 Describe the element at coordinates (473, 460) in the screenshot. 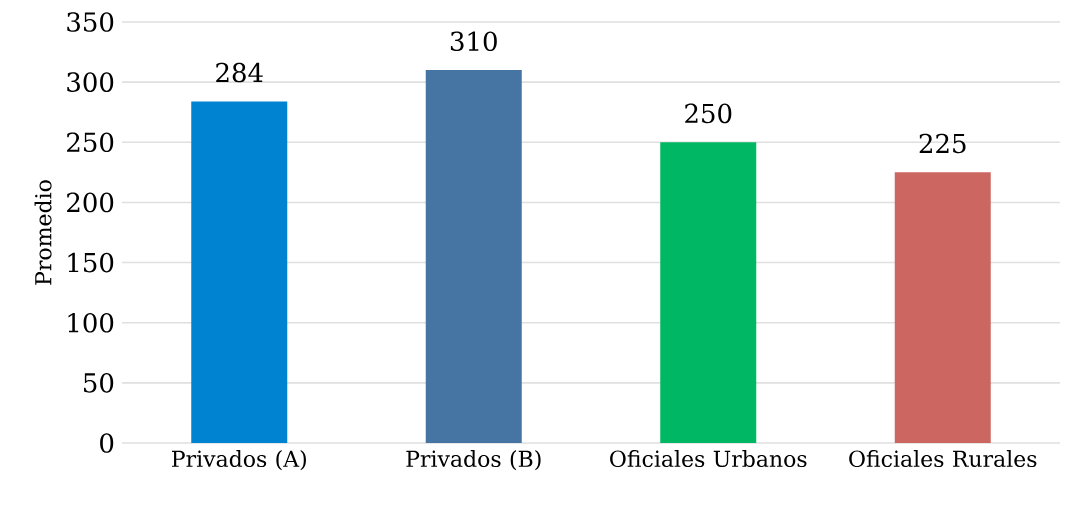

I see `x-tick-label: Privados (B)` at that location.